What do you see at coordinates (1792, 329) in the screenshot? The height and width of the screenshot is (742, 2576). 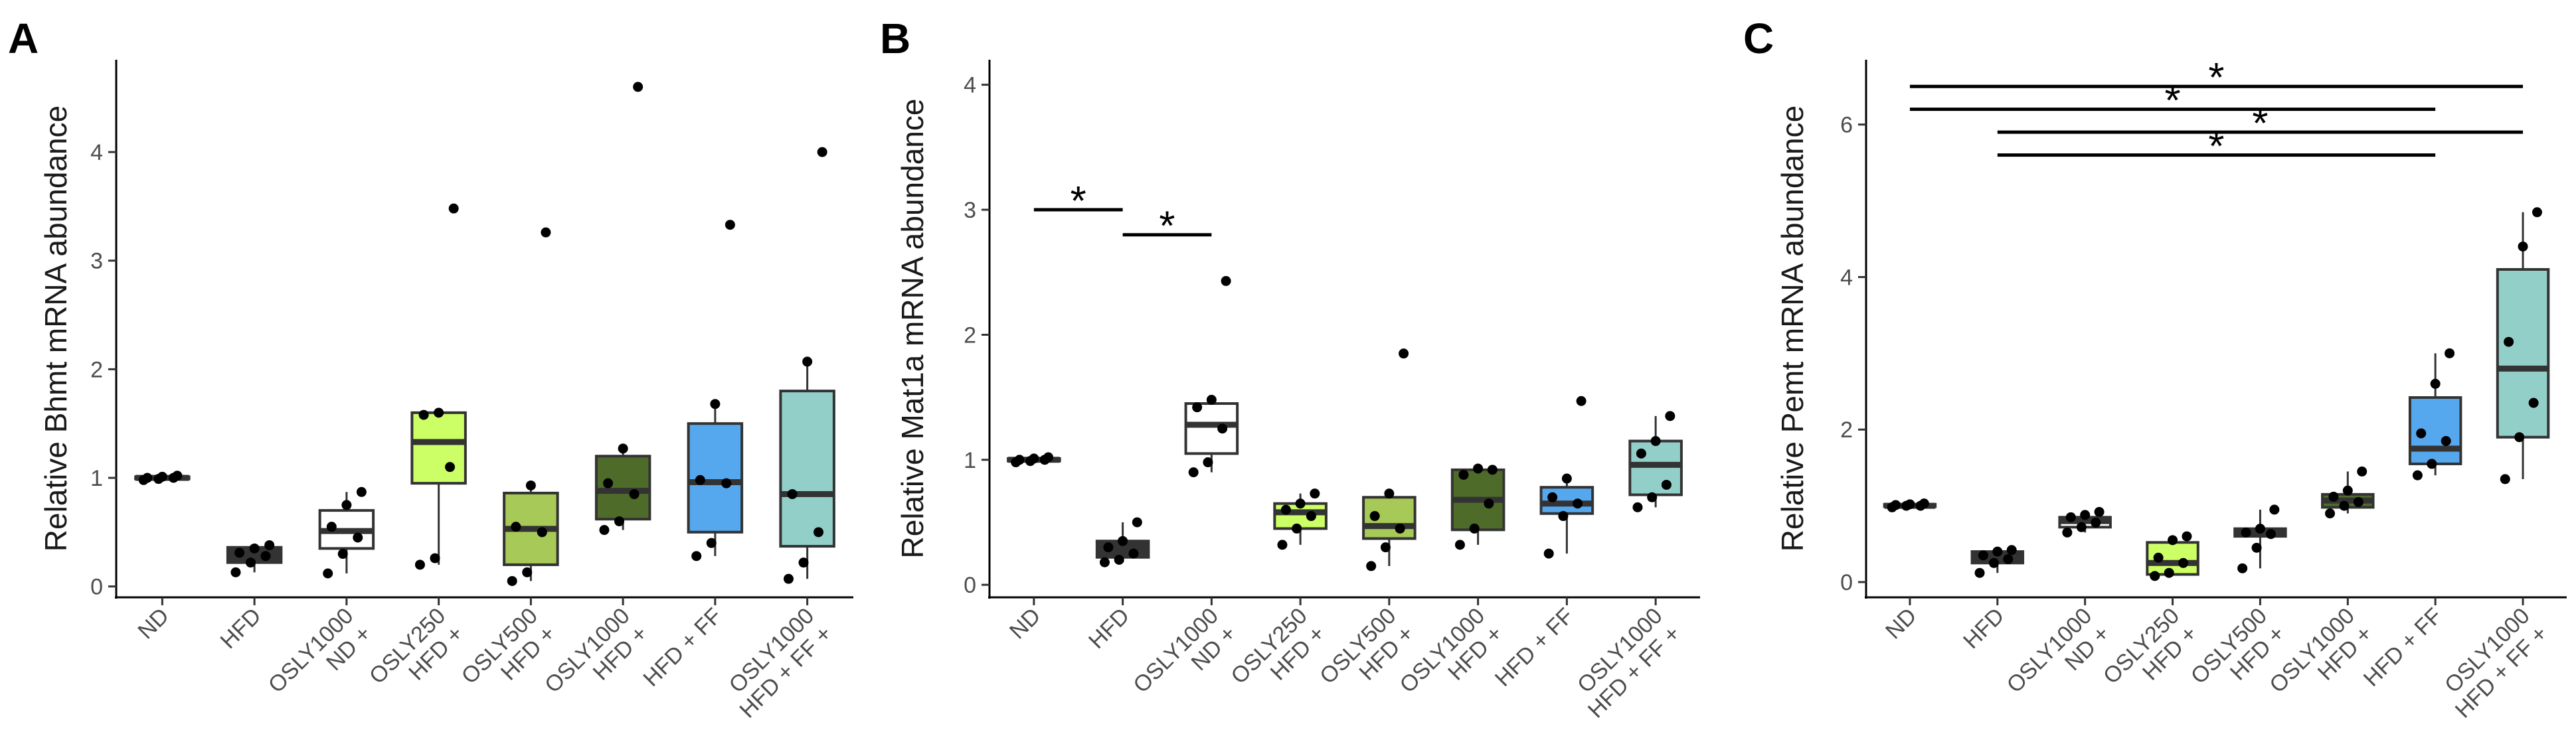 I see `y-axis-label: Relative Pemt mRNA abundance` at bounding box center [1792, 329].